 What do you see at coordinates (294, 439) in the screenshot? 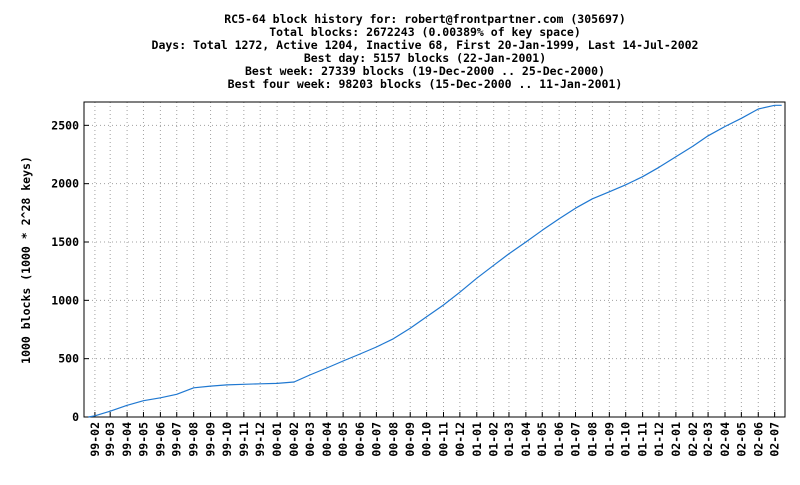
I see `x-tick-label: 00-02` at bounding box center [294, 439].